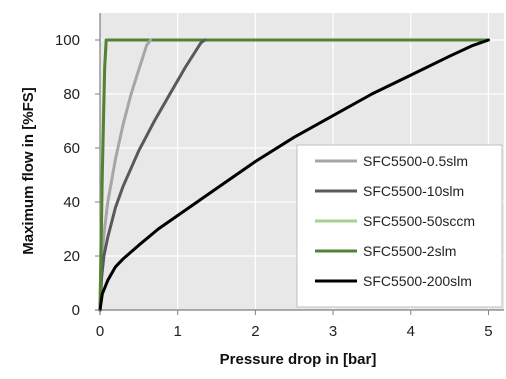  What do you see at coordinates (333, 331) in the screenshot?
I see `x-tick-label-3: 3` at bounding box center [333, 331].